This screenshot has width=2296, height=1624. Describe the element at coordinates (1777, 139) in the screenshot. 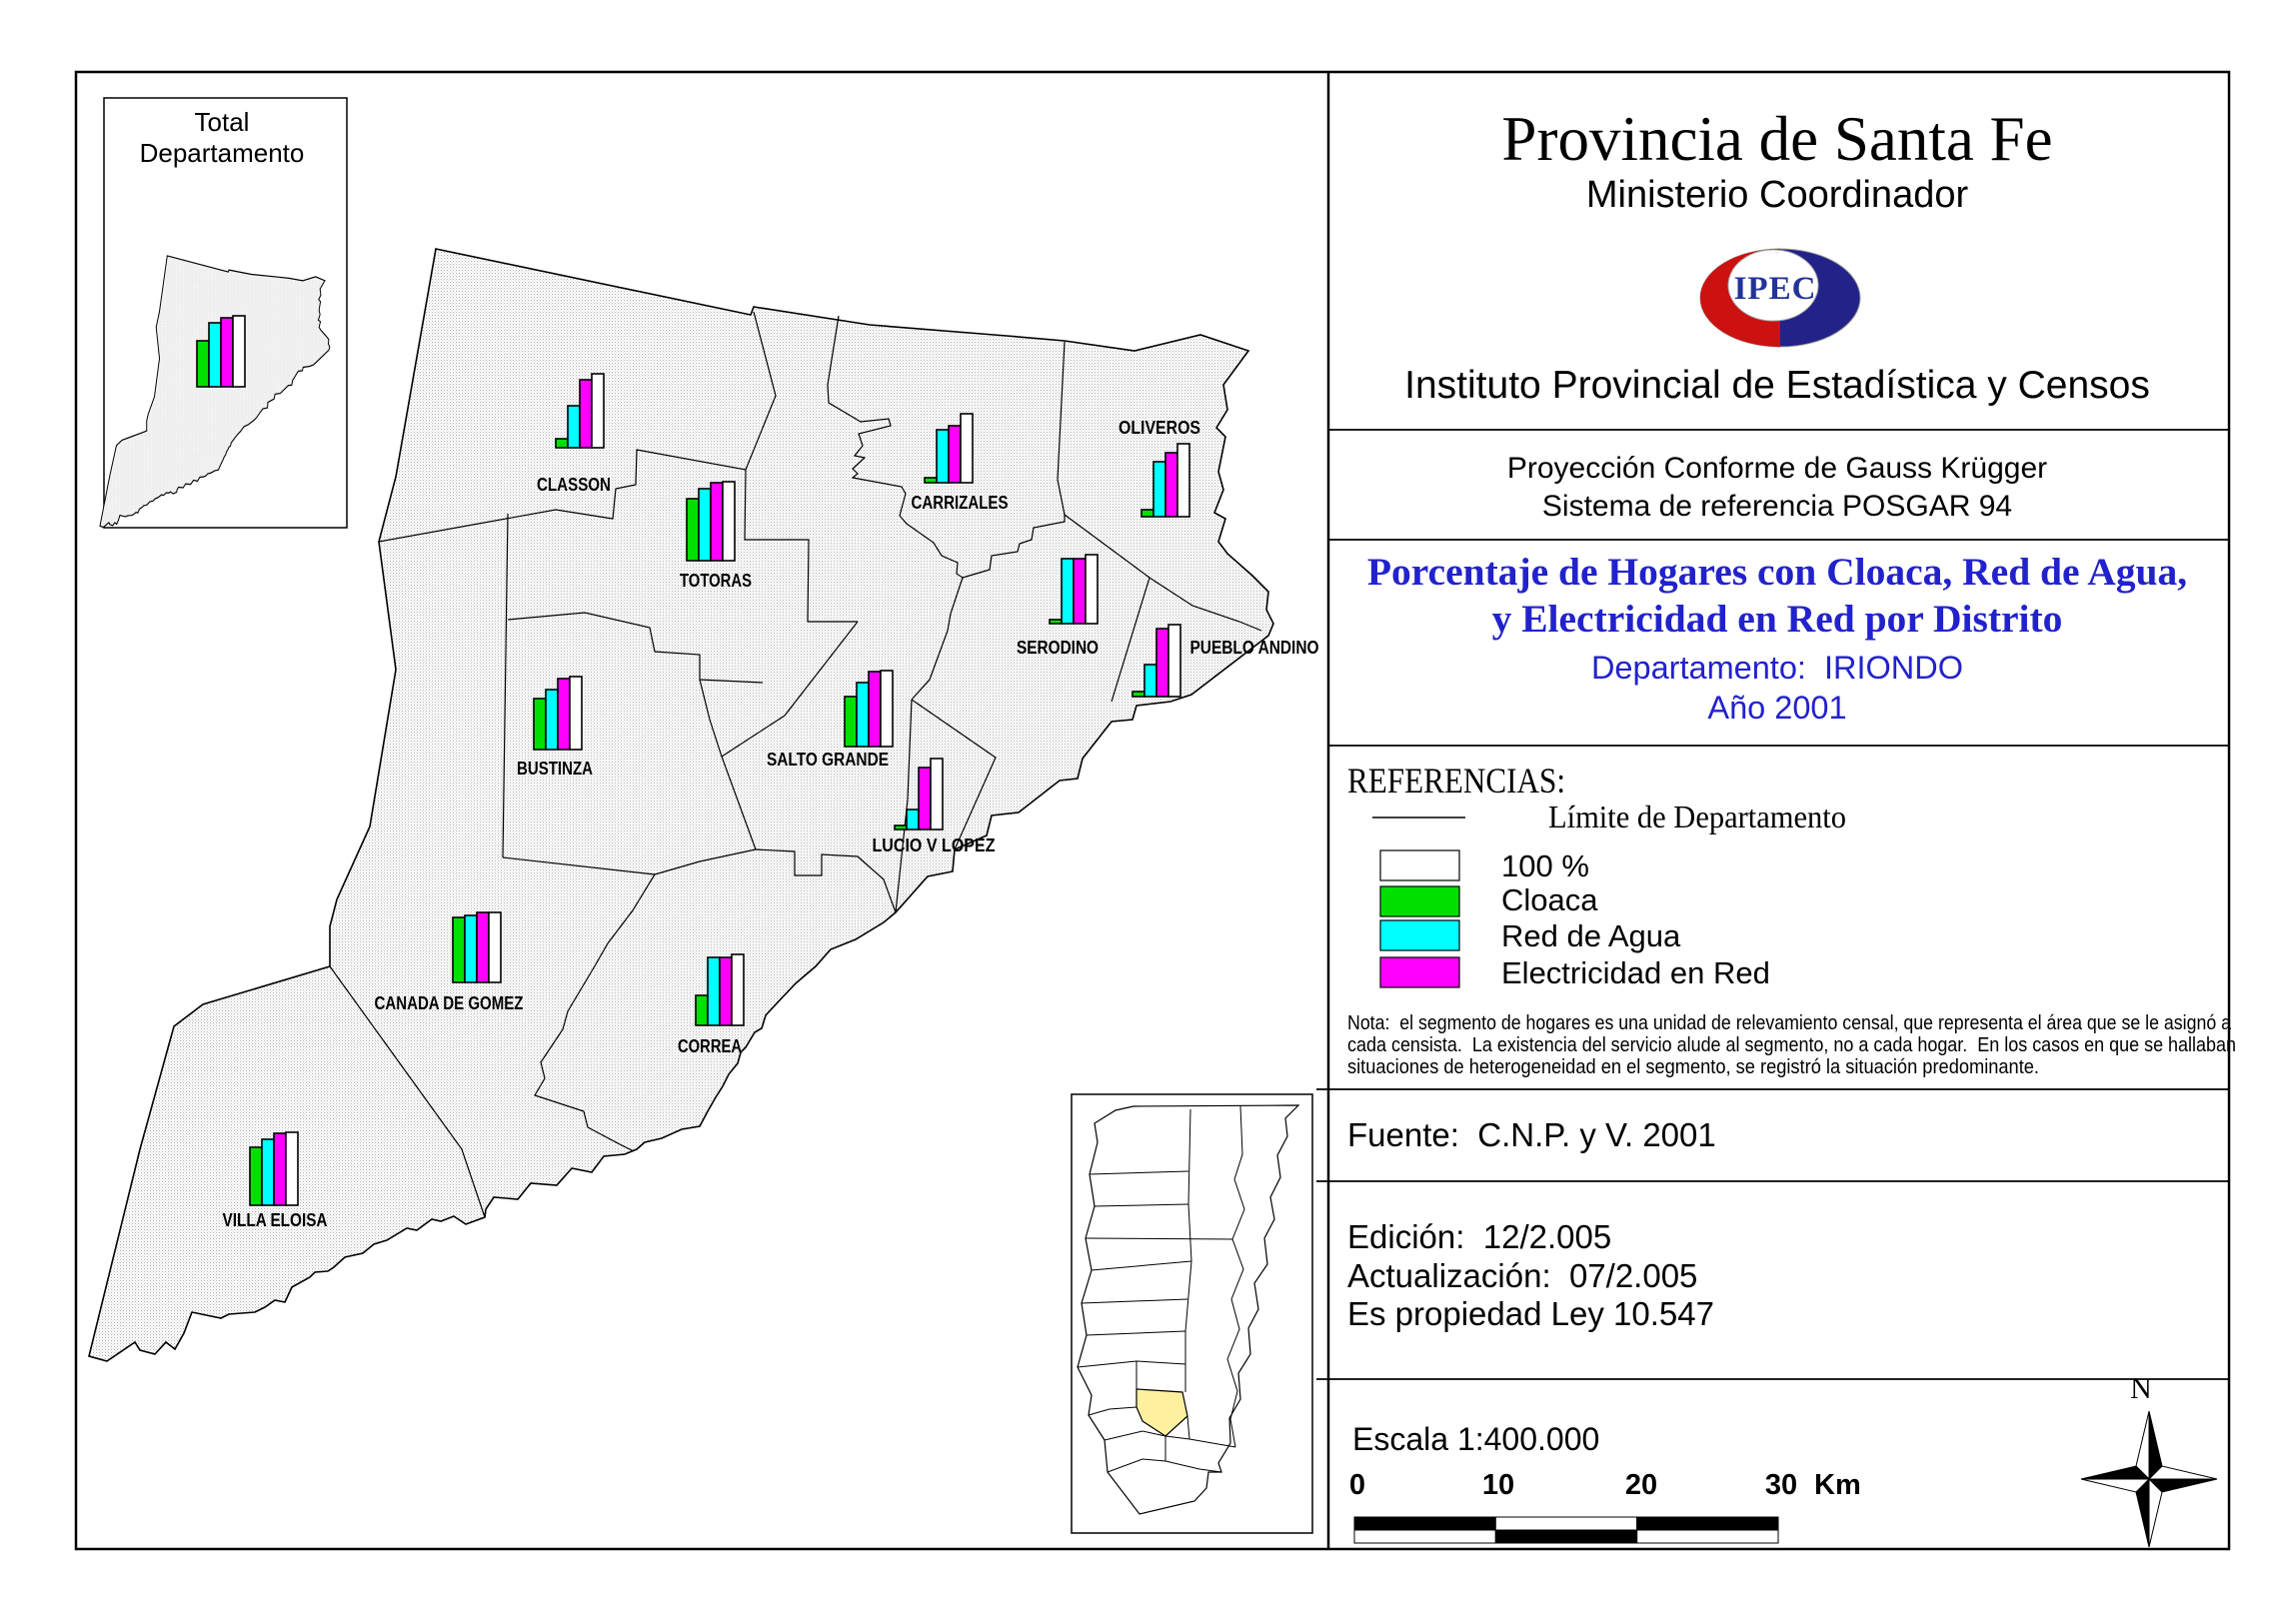

I see `svg-text: Provincia de Santa Fe` at that location.